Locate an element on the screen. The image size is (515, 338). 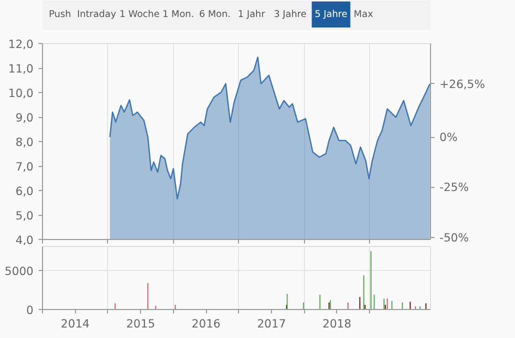
x-tick-label: 2016 is located at coordinates (206, 323).